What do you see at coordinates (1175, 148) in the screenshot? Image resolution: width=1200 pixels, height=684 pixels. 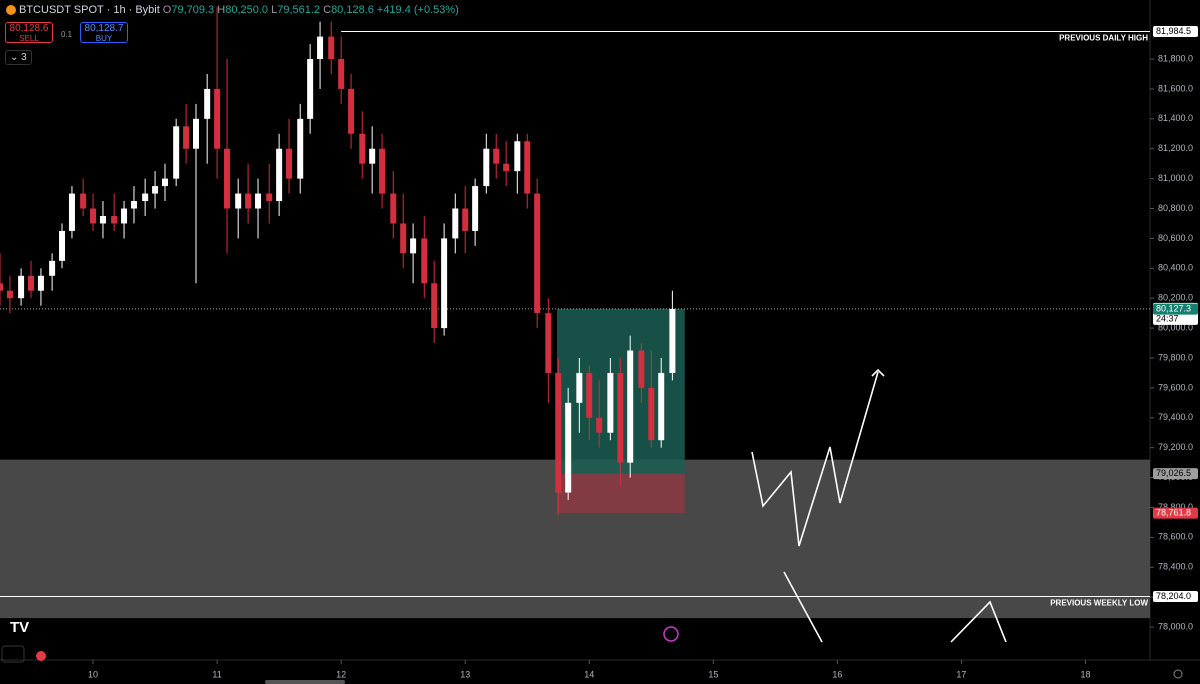 I see `y-tick-label: 81,200.0` at bounding box center [1175, 148].